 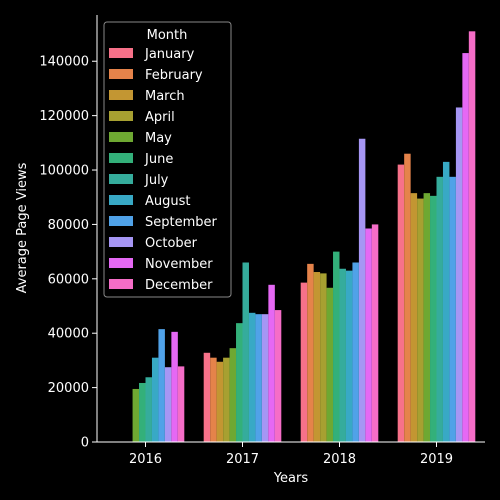 I want to click on legend-title: Month, so click(x=167, y=35).